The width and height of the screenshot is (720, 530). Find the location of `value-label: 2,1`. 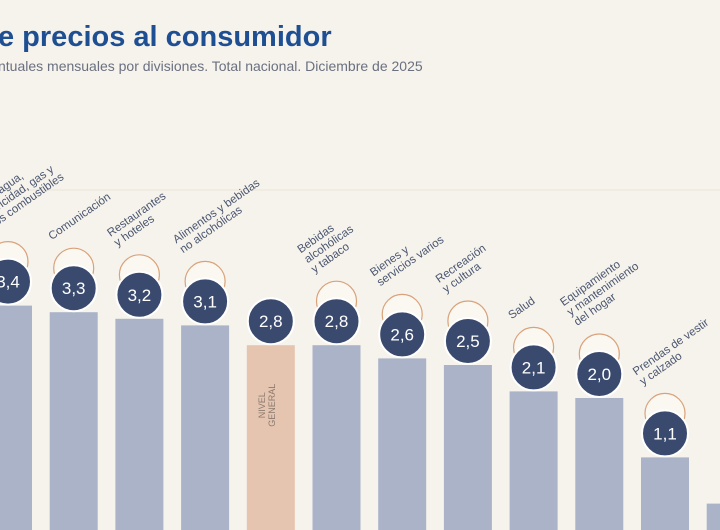

value-label: 2,1 is located at coordinates (534, 367).